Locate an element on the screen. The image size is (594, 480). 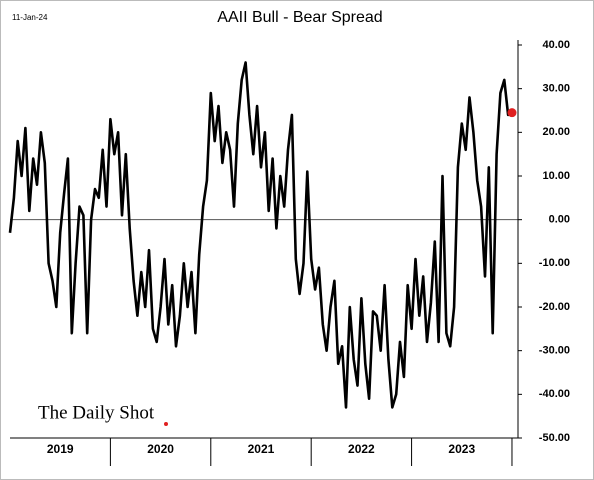
y-tick-label: 0.00 is located at coordinates (559, 220).